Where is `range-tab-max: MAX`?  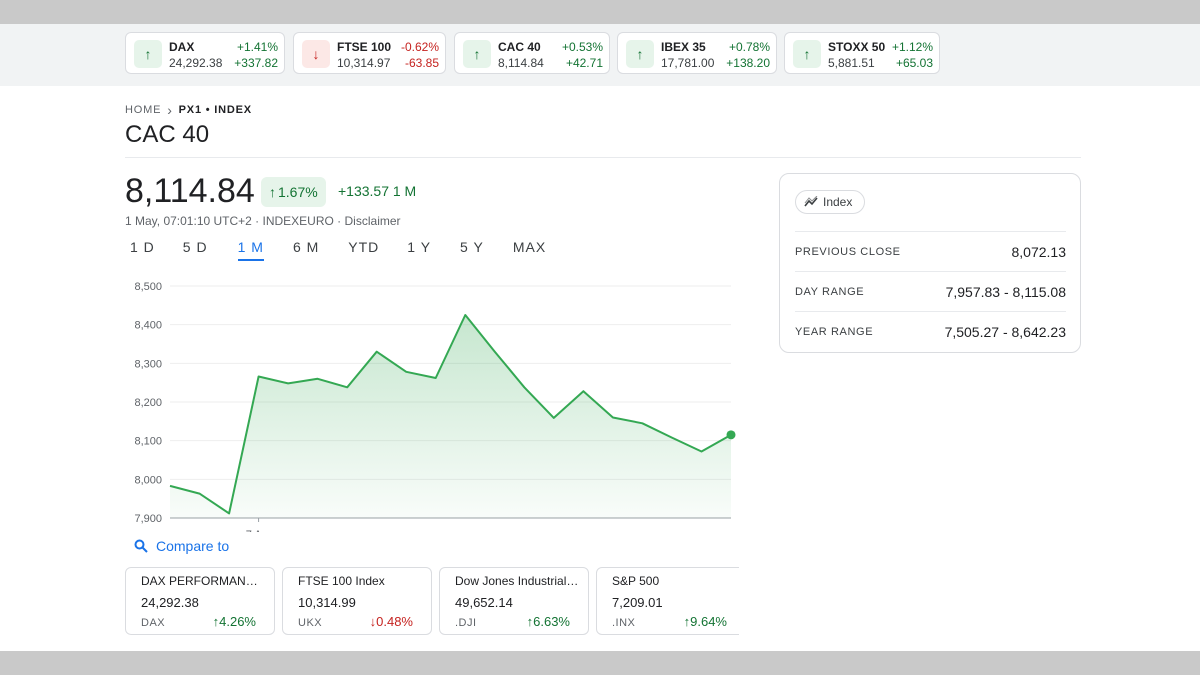
range-tab-max: MAX is located at coordinates (529, 247).